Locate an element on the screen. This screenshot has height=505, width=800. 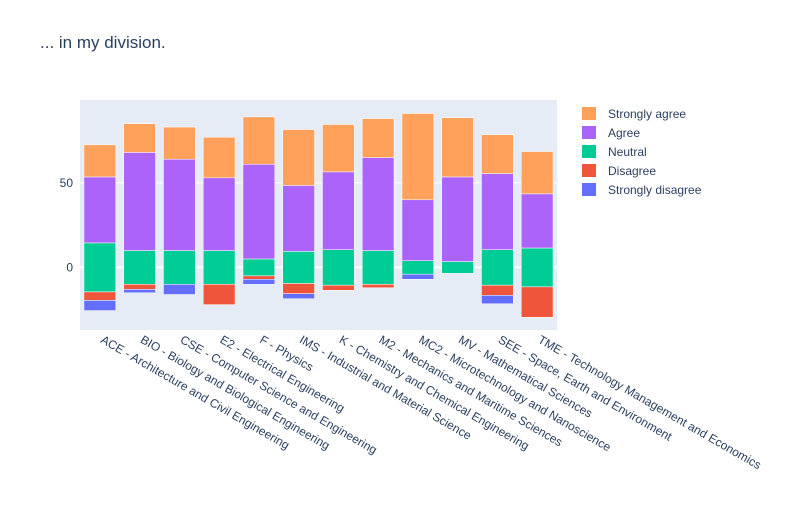
legend-label: Neutral is located at coordinates (627, 152).